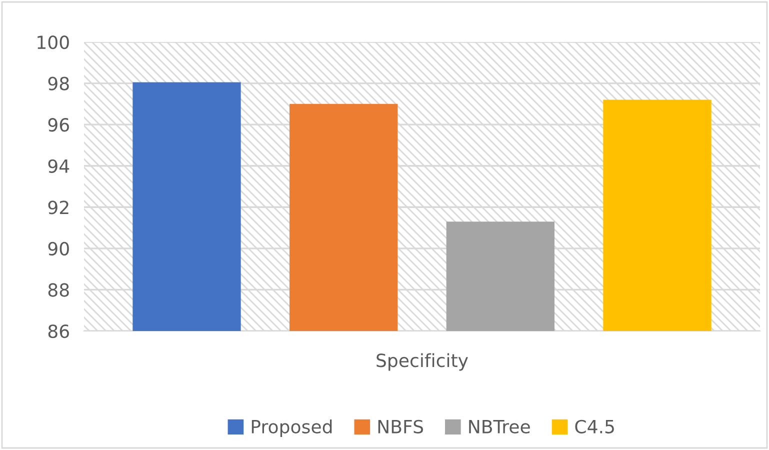 This screenshot has height=450, width=769. Describe the element at coordinates (58, 249) in the screenshot. I see `y-tick-label: 90` at that location.